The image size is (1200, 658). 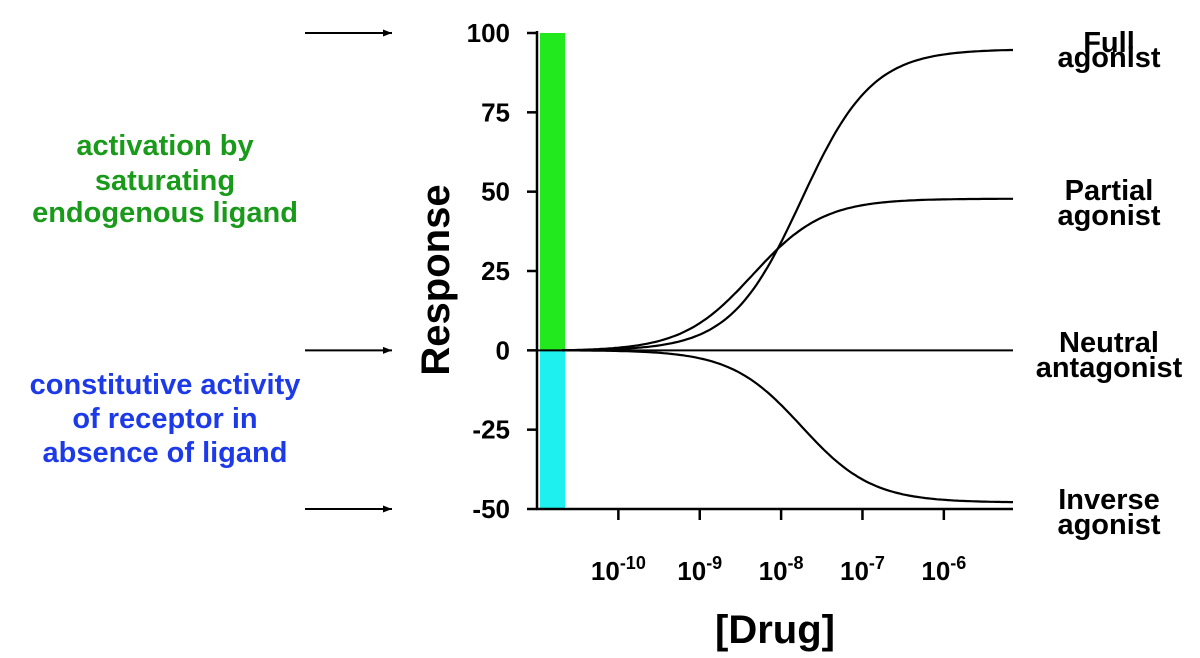 What do you see at coordinates (775, 630) in the screenshot?
I see `x-axis-label: [Drug]` at bounding box center [775, 630].